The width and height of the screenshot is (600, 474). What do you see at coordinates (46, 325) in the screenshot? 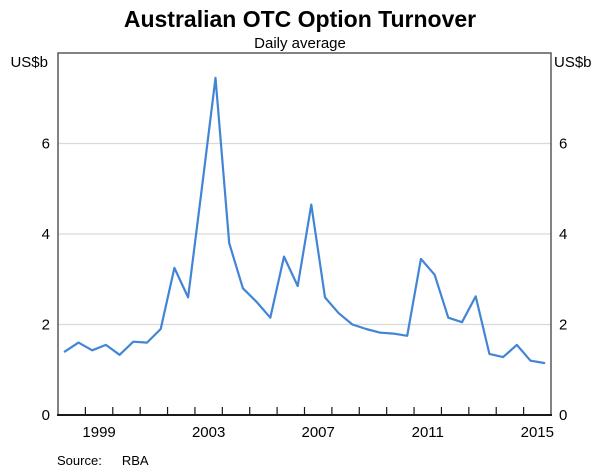
I see `y-tick-label-left: 2` at bounding box center [46, 325].